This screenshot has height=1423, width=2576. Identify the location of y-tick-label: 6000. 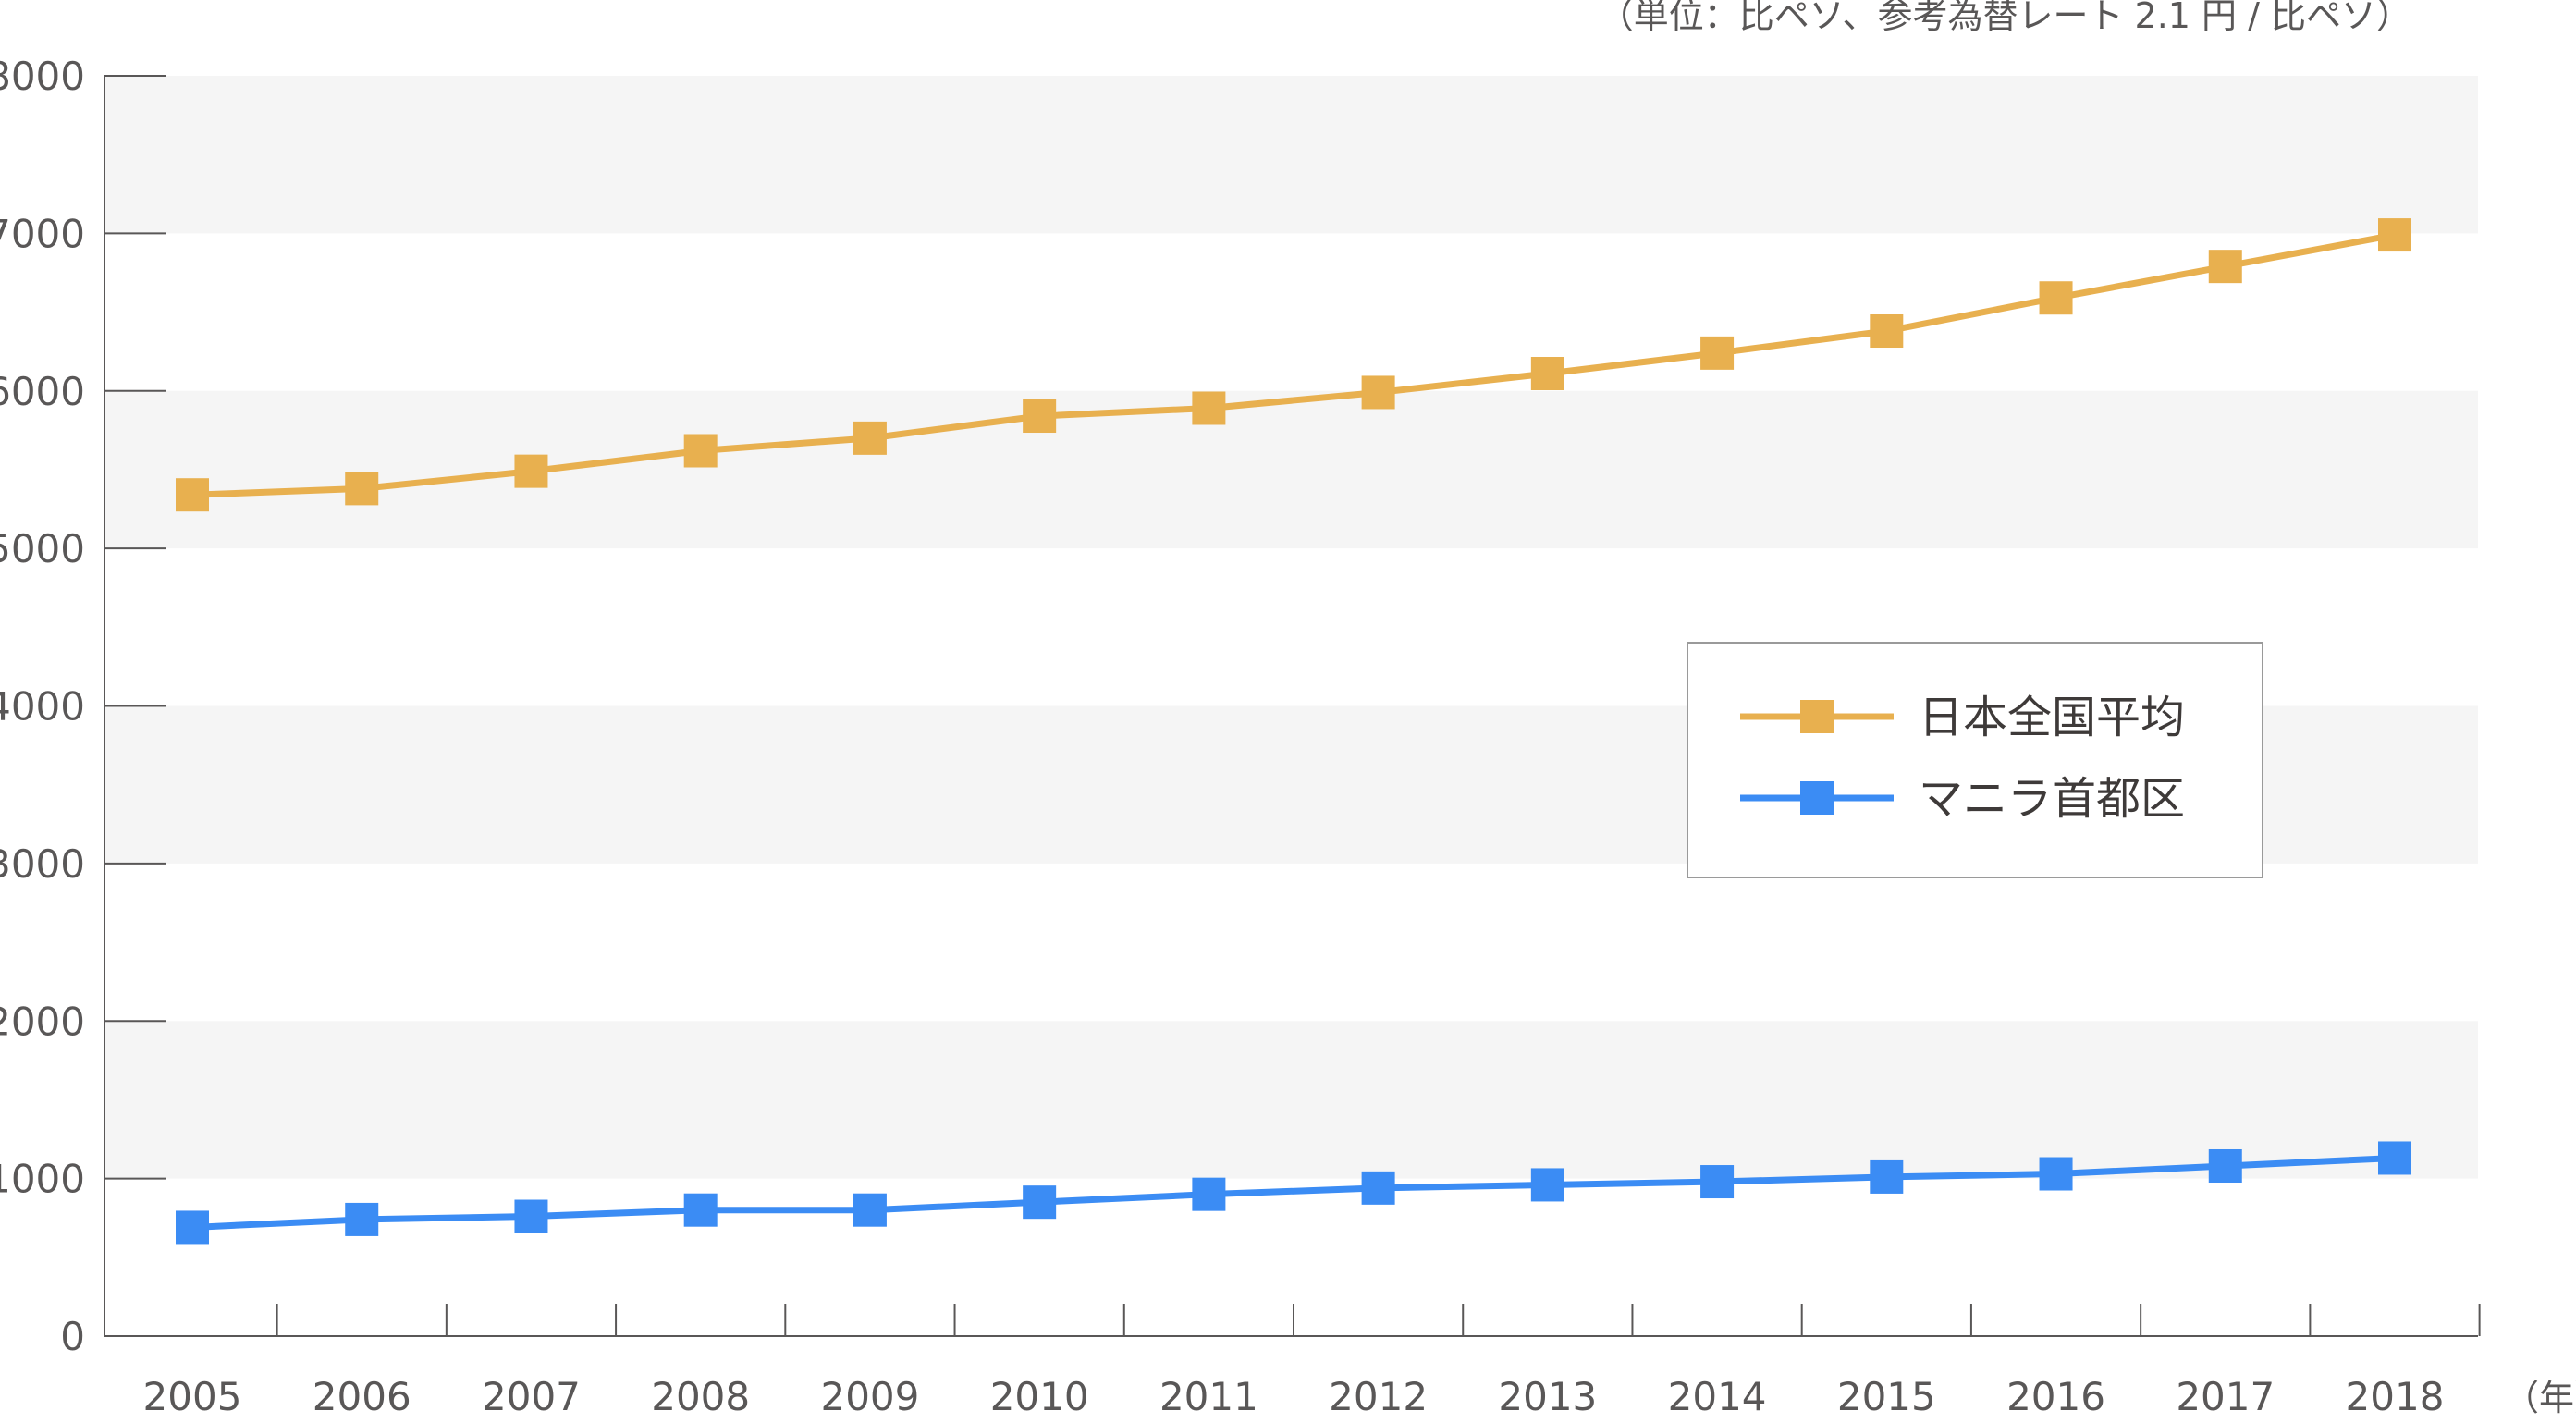
(42, 391).